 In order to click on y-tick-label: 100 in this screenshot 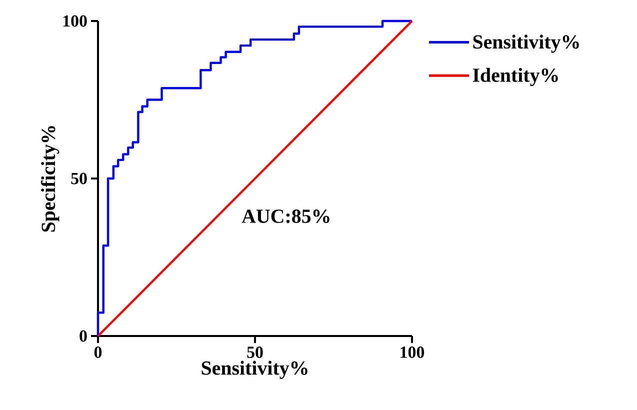, I will do `click(75, 21)`.